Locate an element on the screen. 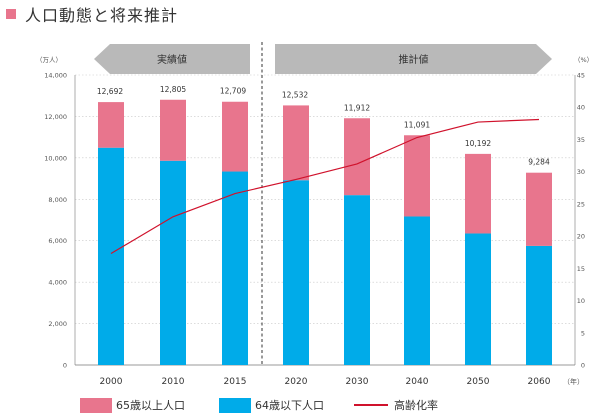  right-tick-label: 30 is located at coordinates (581, 172).